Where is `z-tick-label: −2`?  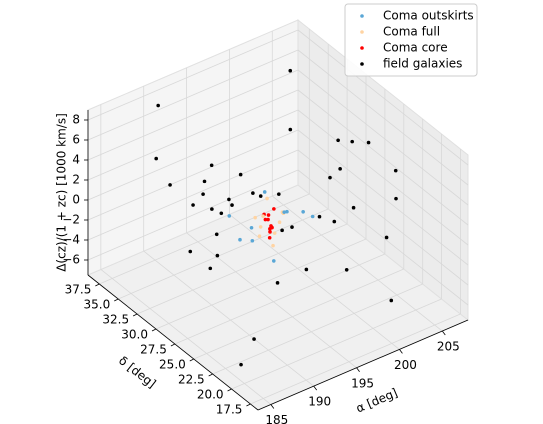 z-tick-label: −2 is located at coordinates (71, 220).